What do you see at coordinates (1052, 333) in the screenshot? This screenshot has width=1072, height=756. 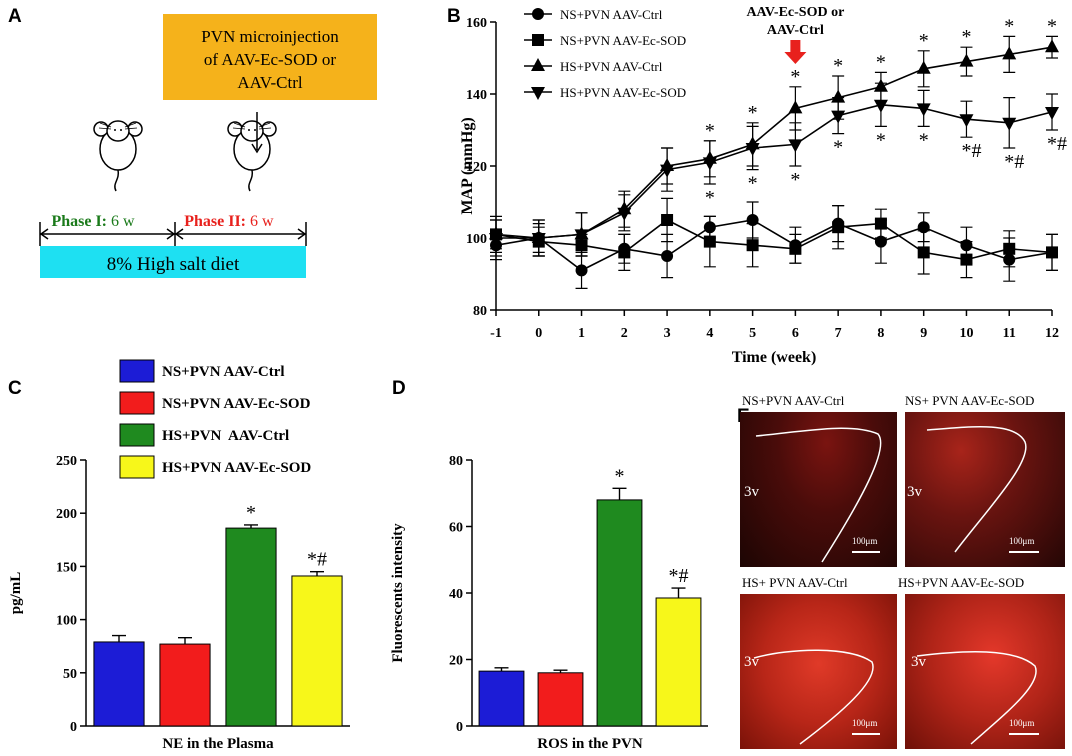 I see `x-tick-label: 12` at bounding box center [1052, 333].